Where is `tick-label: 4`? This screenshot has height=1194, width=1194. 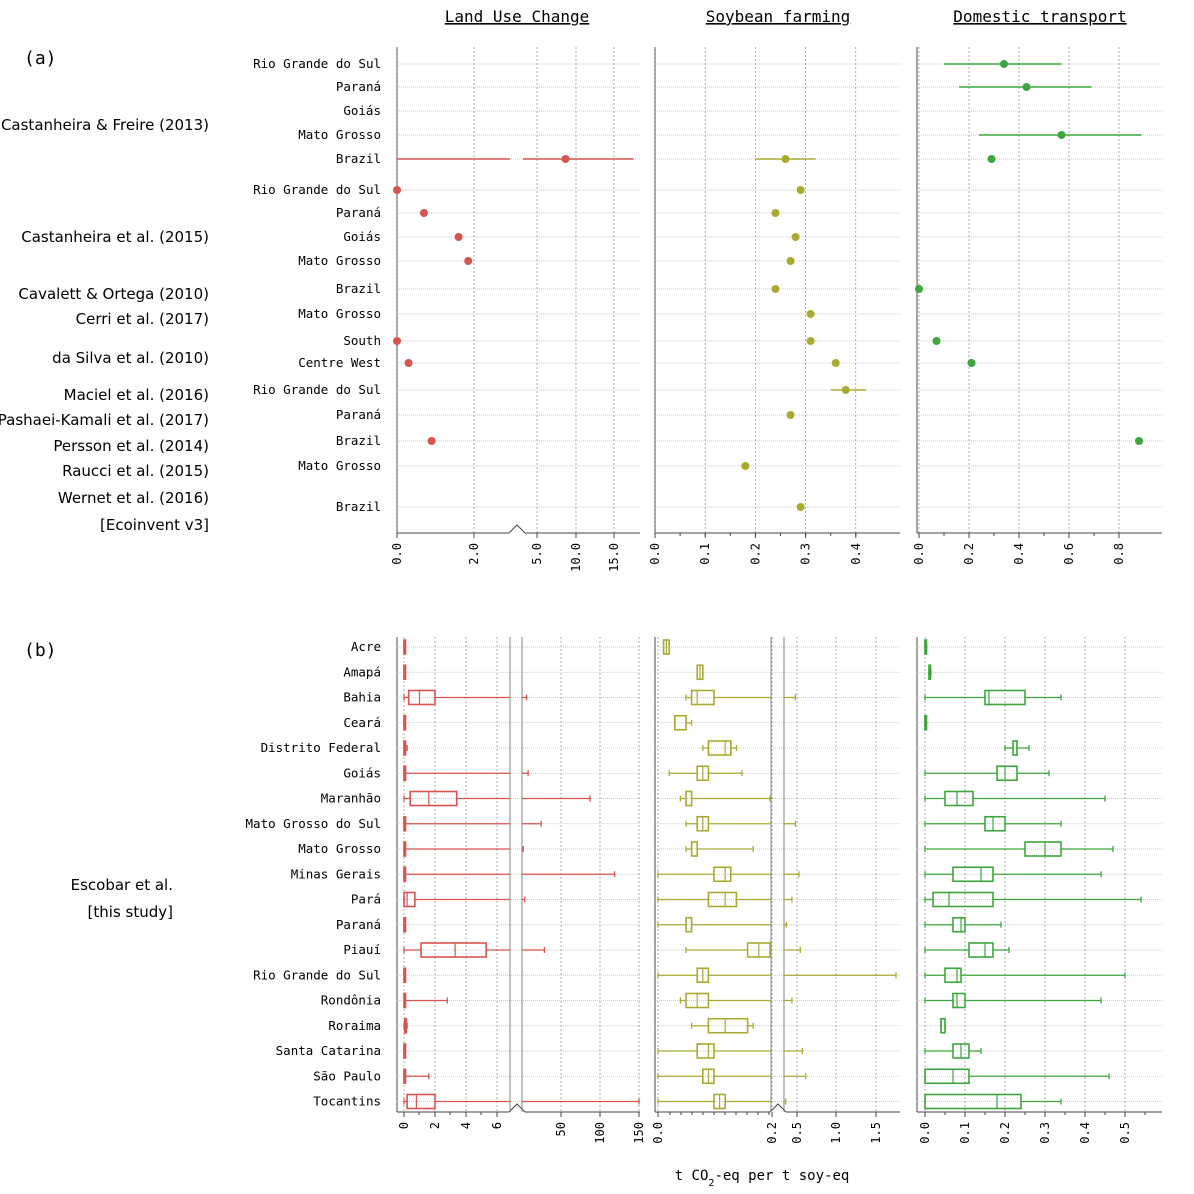
tick-label: 4 is located at coordinates (466, 1125).